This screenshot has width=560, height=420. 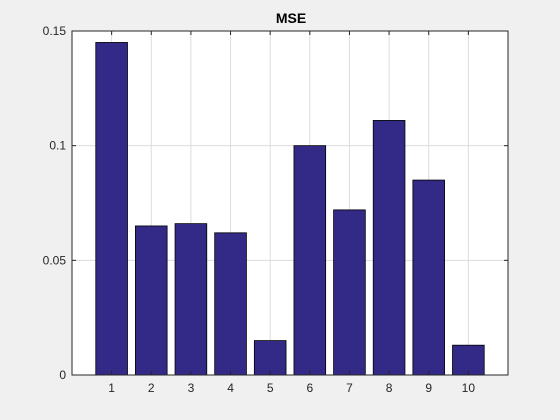 I want to click on x-tick-label: 9, so click(x=428, y=388).